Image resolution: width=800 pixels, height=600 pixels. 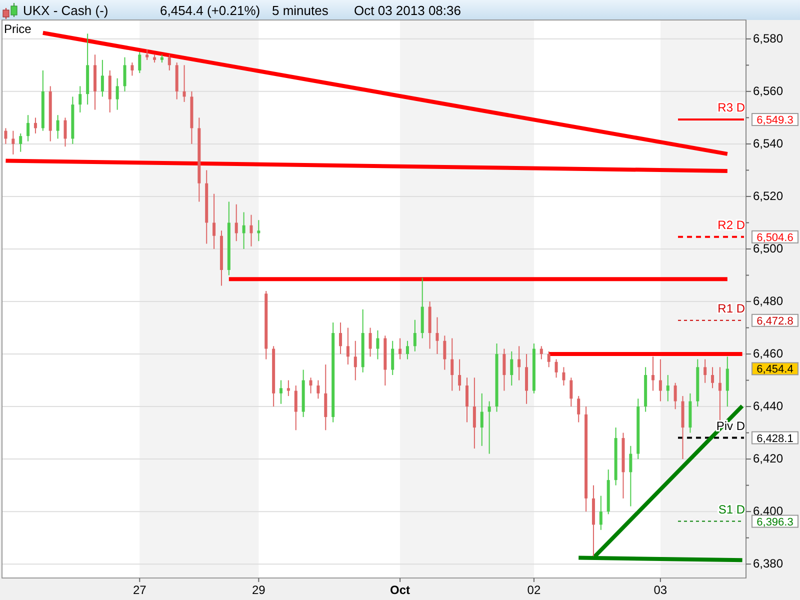 I want to click on x-tick-label: 29, so click(x=259, y=590).